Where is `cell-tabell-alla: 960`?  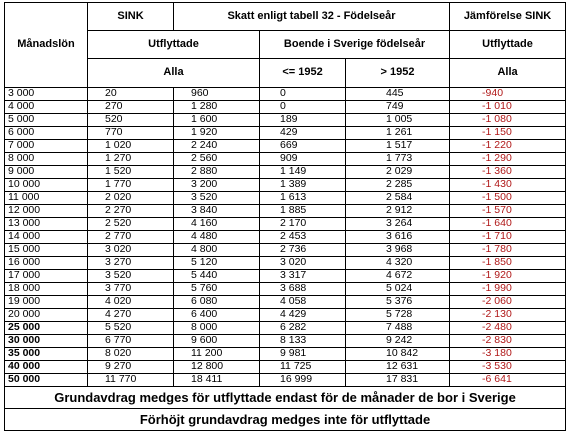 cell-tabell-alla: 960 is located at coordinates (216, 94).